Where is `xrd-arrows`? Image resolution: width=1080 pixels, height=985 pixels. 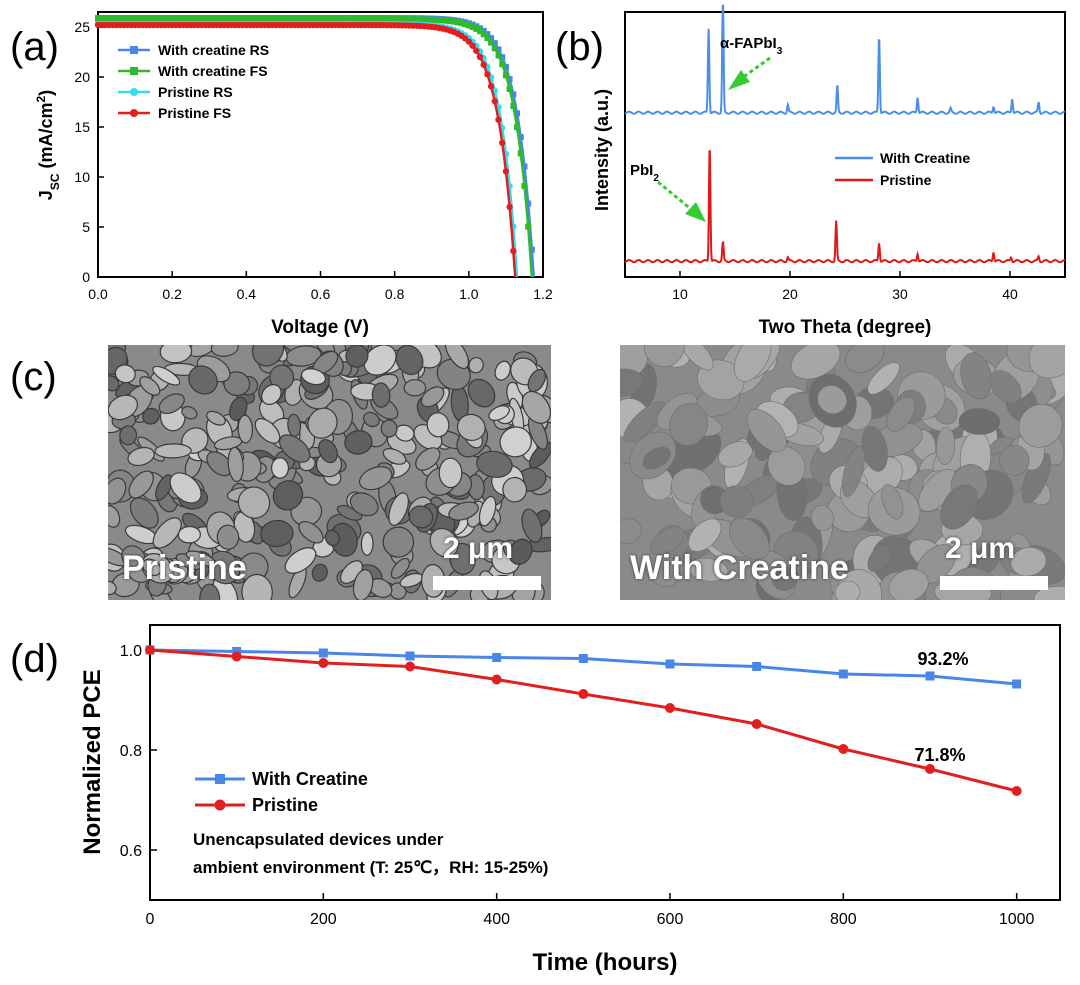 xrd-arrows is located at coordinates (714, 139).